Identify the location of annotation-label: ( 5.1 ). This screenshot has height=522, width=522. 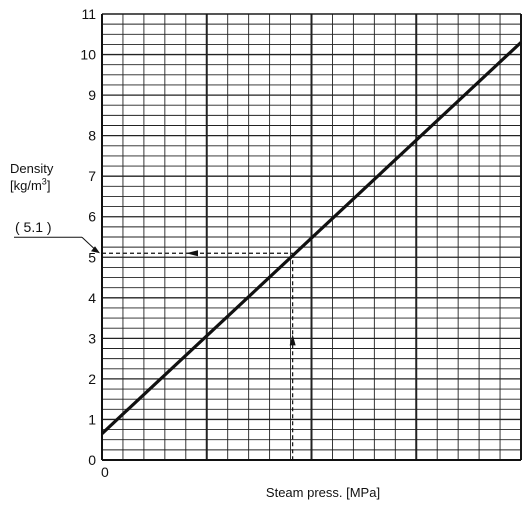
(33, 227).